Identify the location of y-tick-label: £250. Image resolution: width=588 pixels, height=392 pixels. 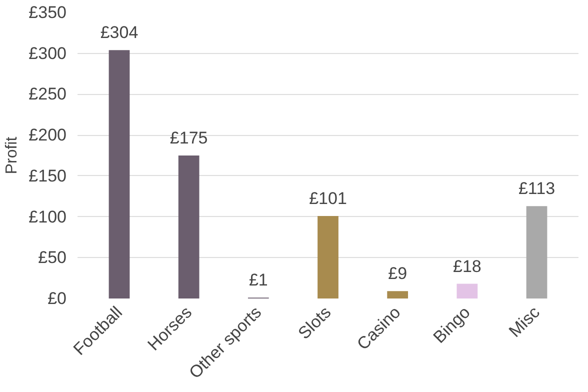
(47, 94).